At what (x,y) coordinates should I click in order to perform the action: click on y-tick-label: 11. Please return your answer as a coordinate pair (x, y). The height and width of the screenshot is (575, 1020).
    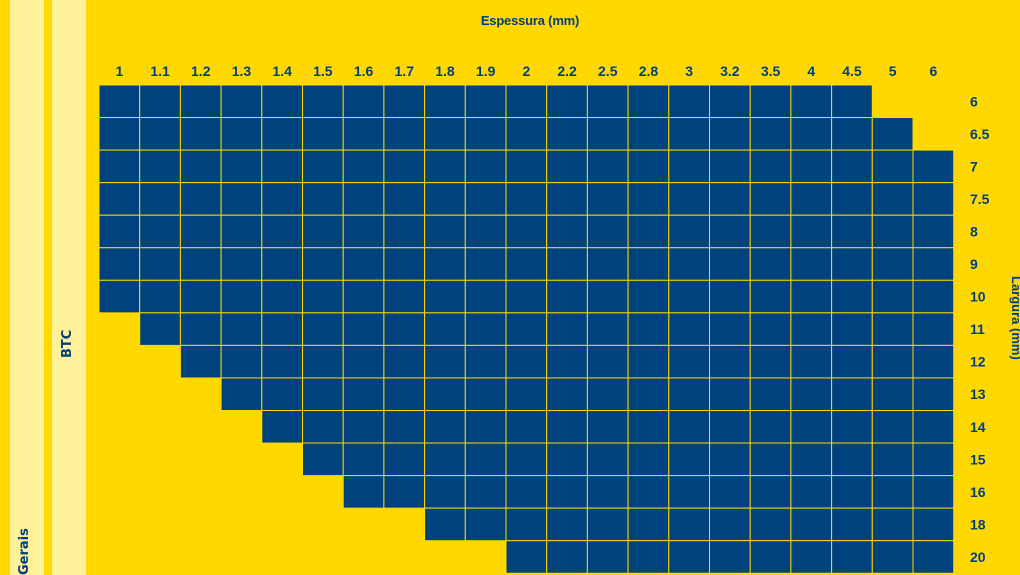
    Looking at the image, I should click on (977, 329).